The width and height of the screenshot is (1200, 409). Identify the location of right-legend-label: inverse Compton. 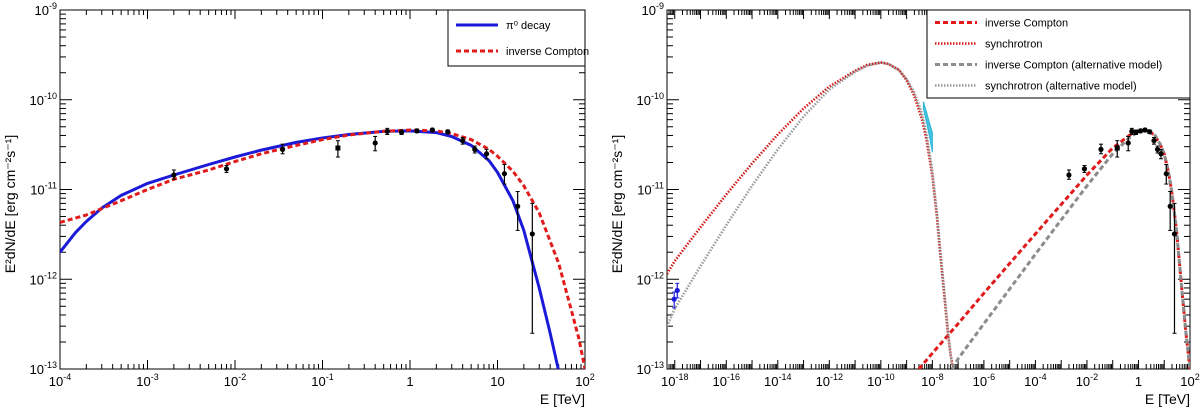
(1026, 24).